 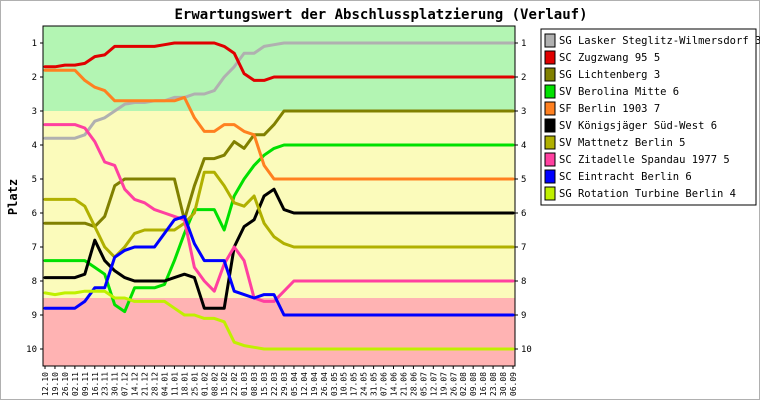 I want to click on x-tick-label: 19.07, so click(x=443, y=384).